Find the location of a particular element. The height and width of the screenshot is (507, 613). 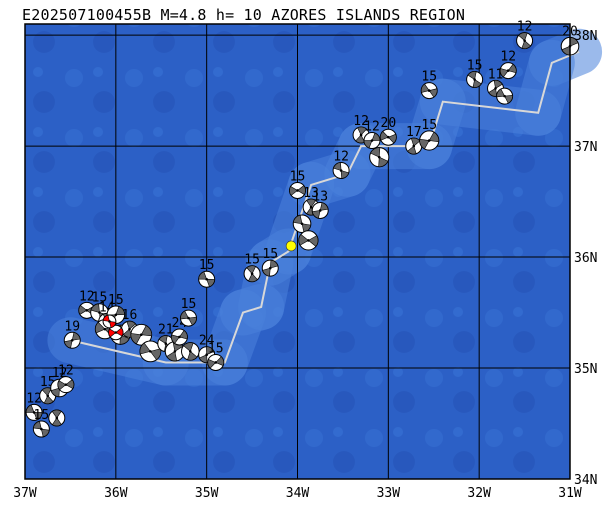

focal-mechanism: 19 is located at coordinates (72, 334).